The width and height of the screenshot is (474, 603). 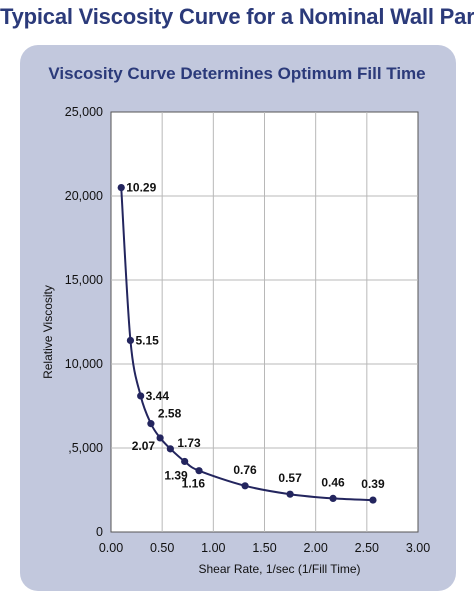 What do you see at coordinates (84, 280) in the screenshot?
I see `y-tick-label: 15,000` at bounding box center [84, 280].